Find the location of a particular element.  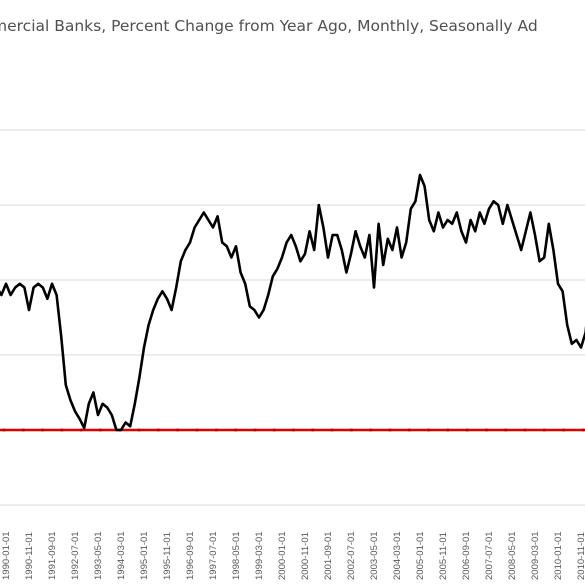

x-tick-label-21: 2007-07-01 is located at coordinates (489, 555).